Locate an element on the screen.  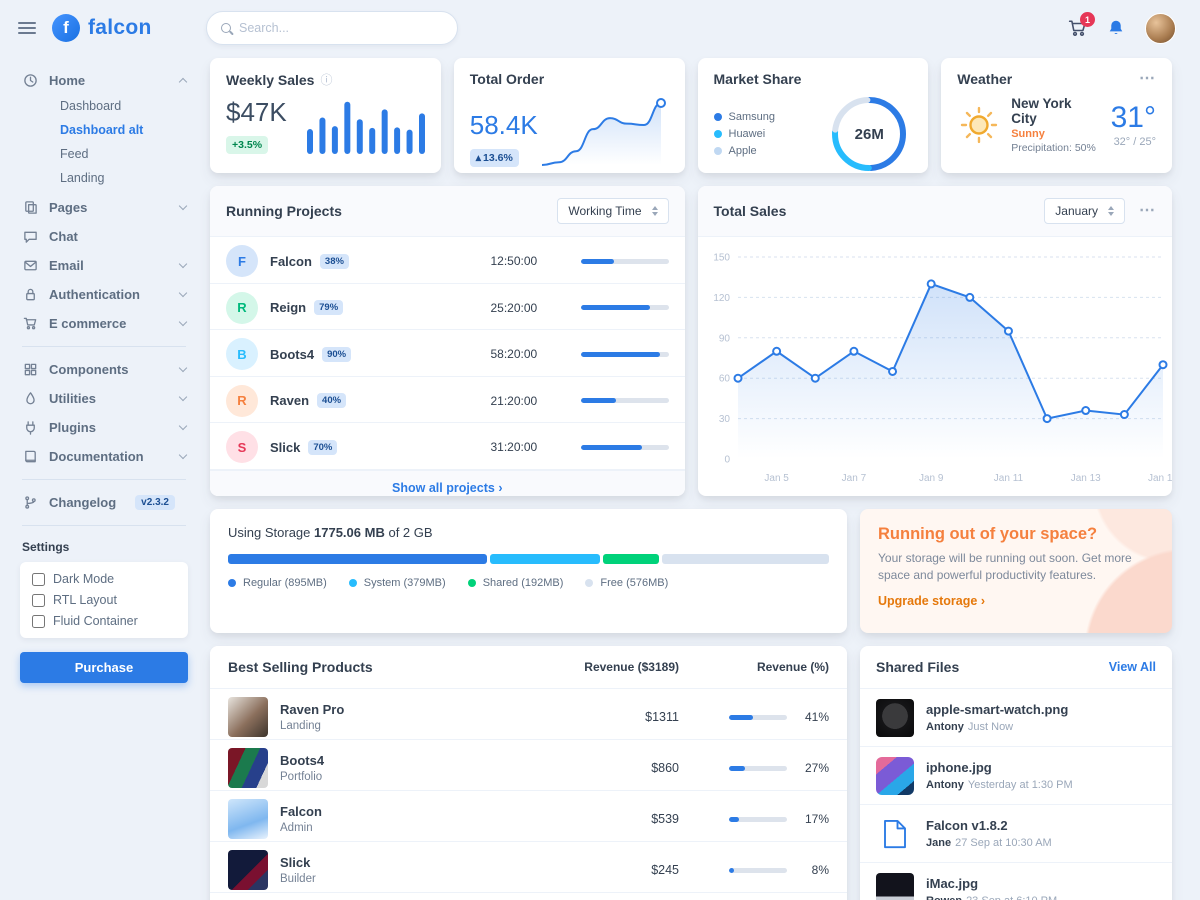
product-row is located at coordinates (528, 896).